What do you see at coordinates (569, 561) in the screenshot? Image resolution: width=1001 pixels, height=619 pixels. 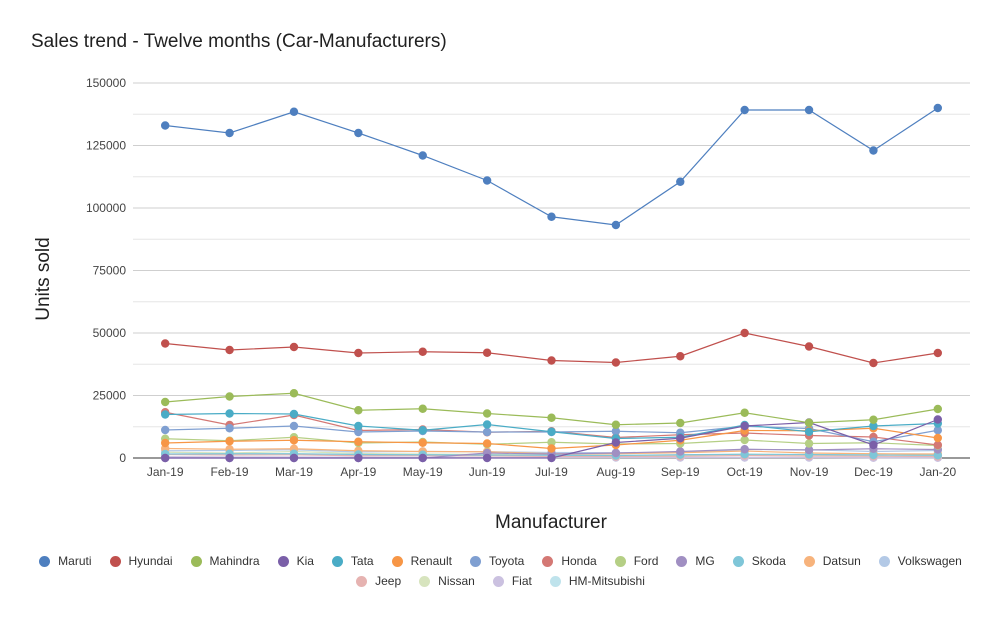 I see `legend-item-honda: Honda` at bounding box center [569, 561].